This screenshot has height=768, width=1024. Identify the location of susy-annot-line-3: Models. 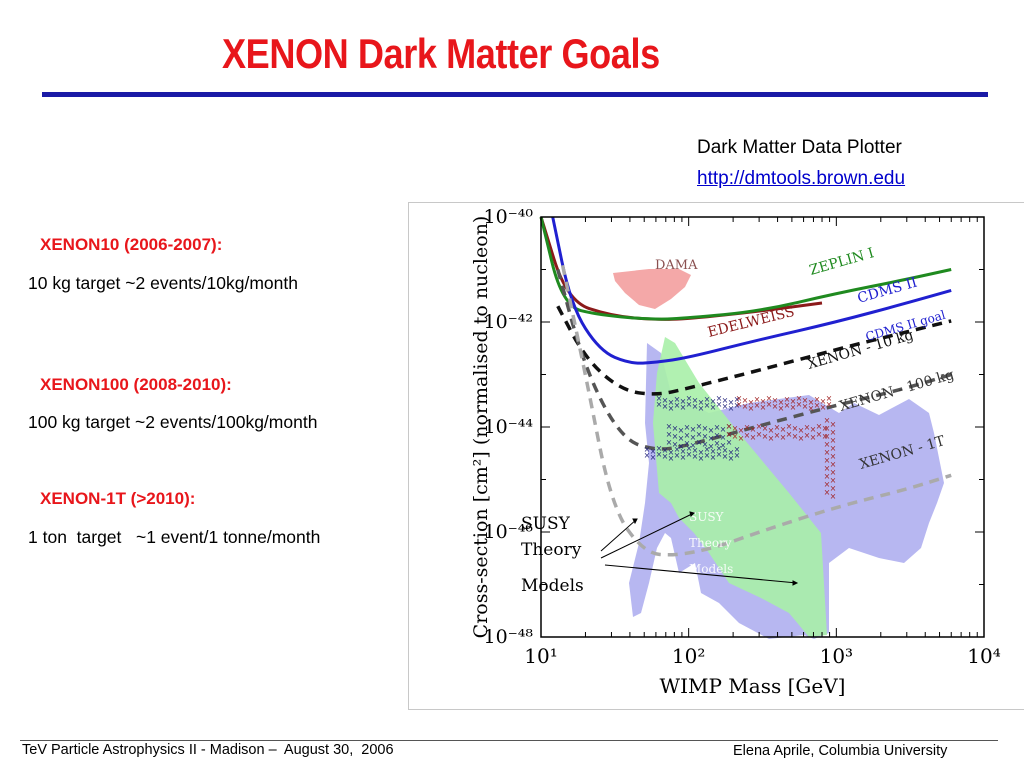
(552, 586).